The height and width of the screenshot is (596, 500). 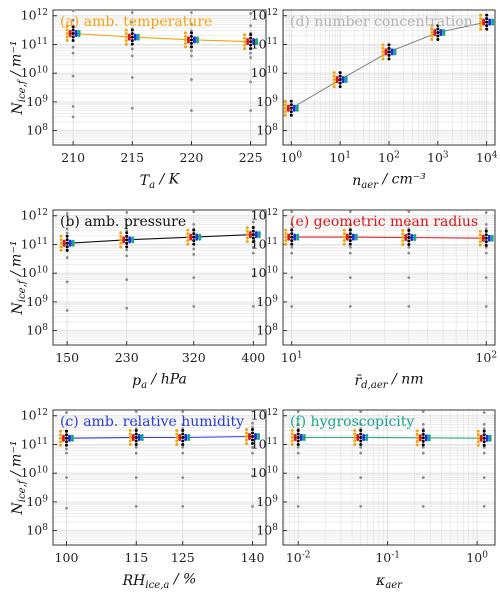 What do you see at coordinates (37, 330) in the screenshot?
I see `y-tick-label: 108` at bounding box center [37, 330].